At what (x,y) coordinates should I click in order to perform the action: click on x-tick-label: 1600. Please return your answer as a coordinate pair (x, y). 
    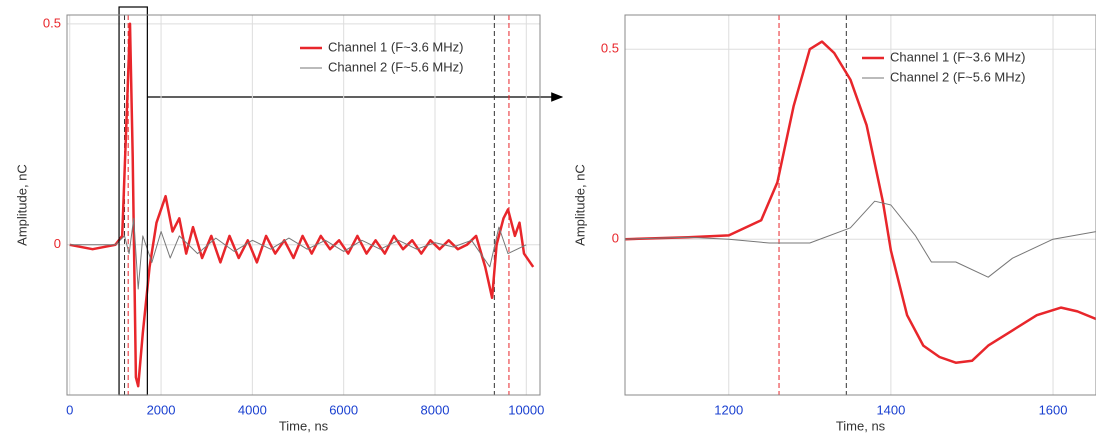
    Looking at the image, I should click on (1053, 409).